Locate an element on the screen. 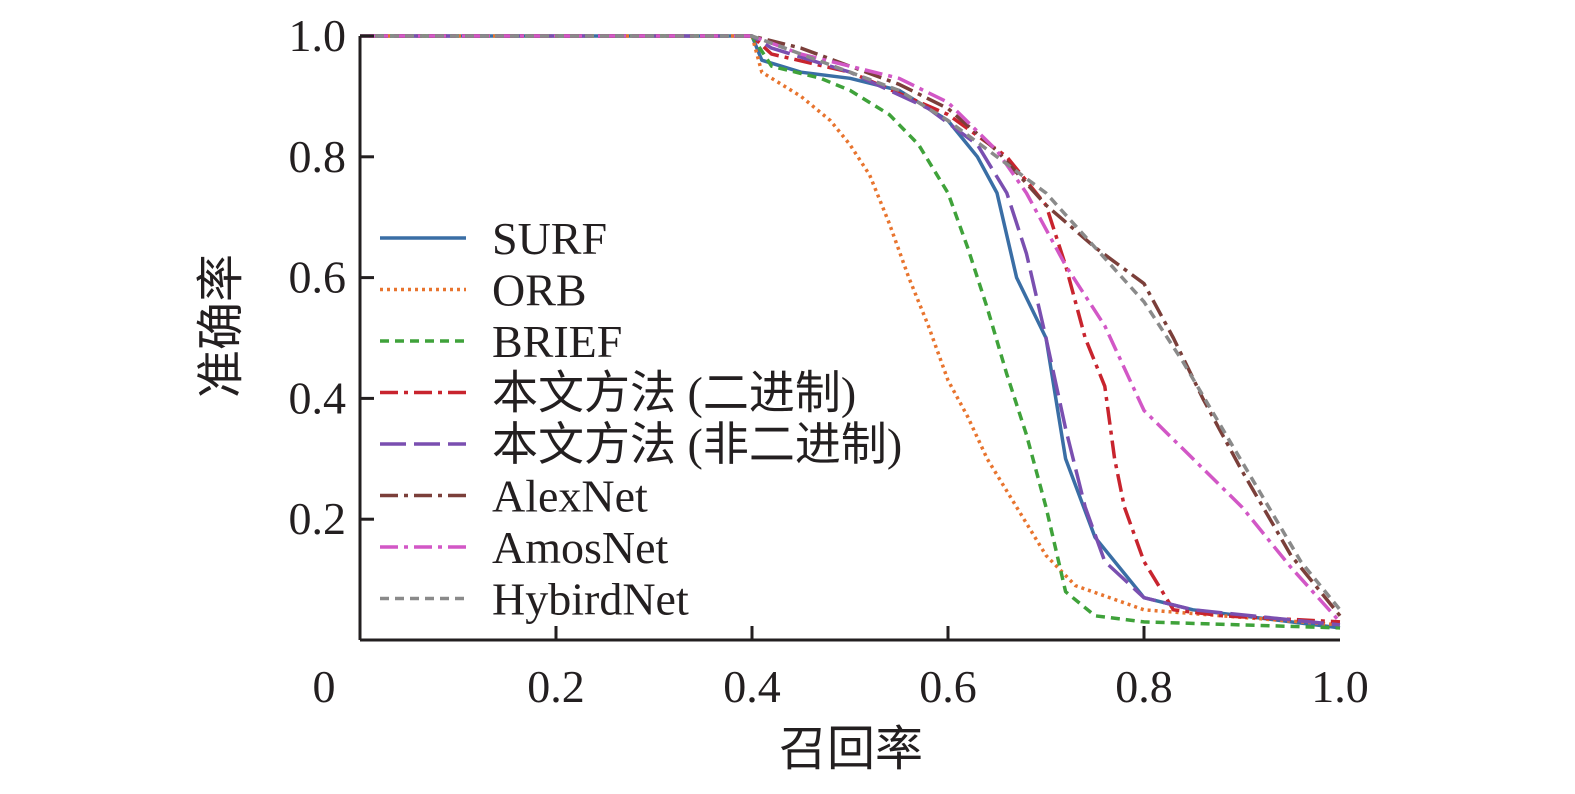  legend-label-6: AmosNet is located at coordinates (580, 547).